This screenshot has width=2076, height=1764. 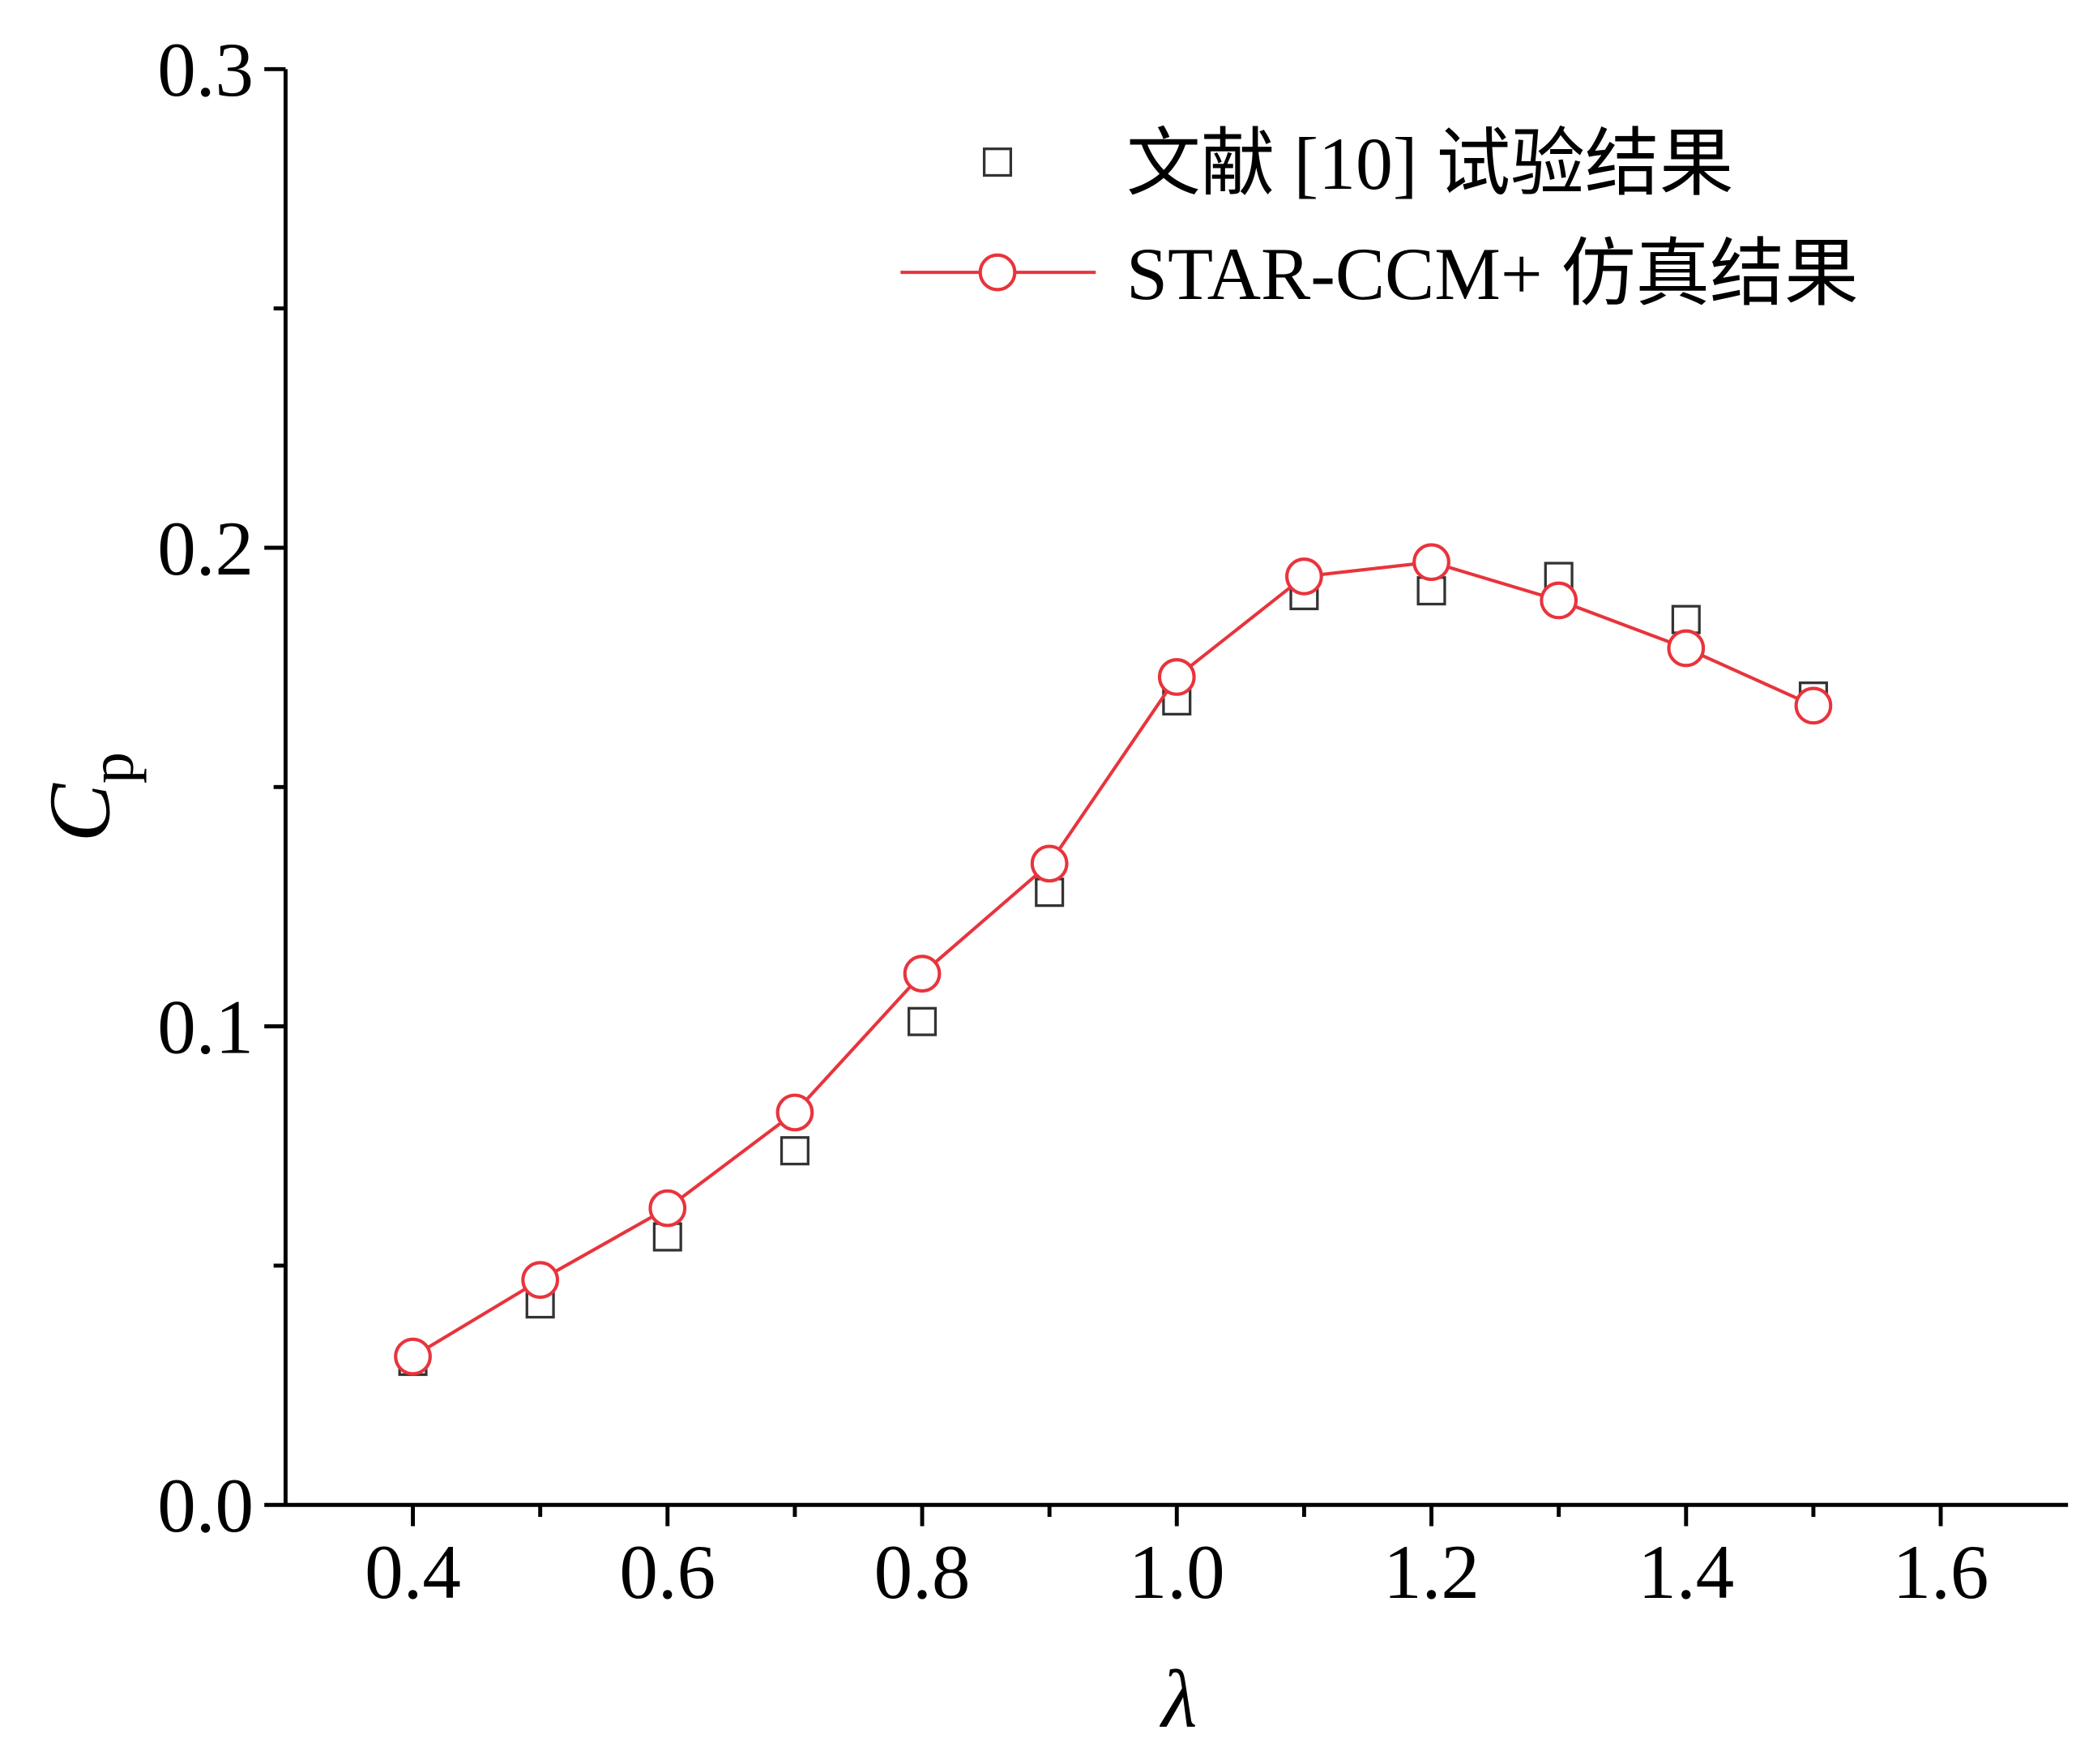 I want to click on x-tick-label: 0.6, so click(x=667, y=1572).